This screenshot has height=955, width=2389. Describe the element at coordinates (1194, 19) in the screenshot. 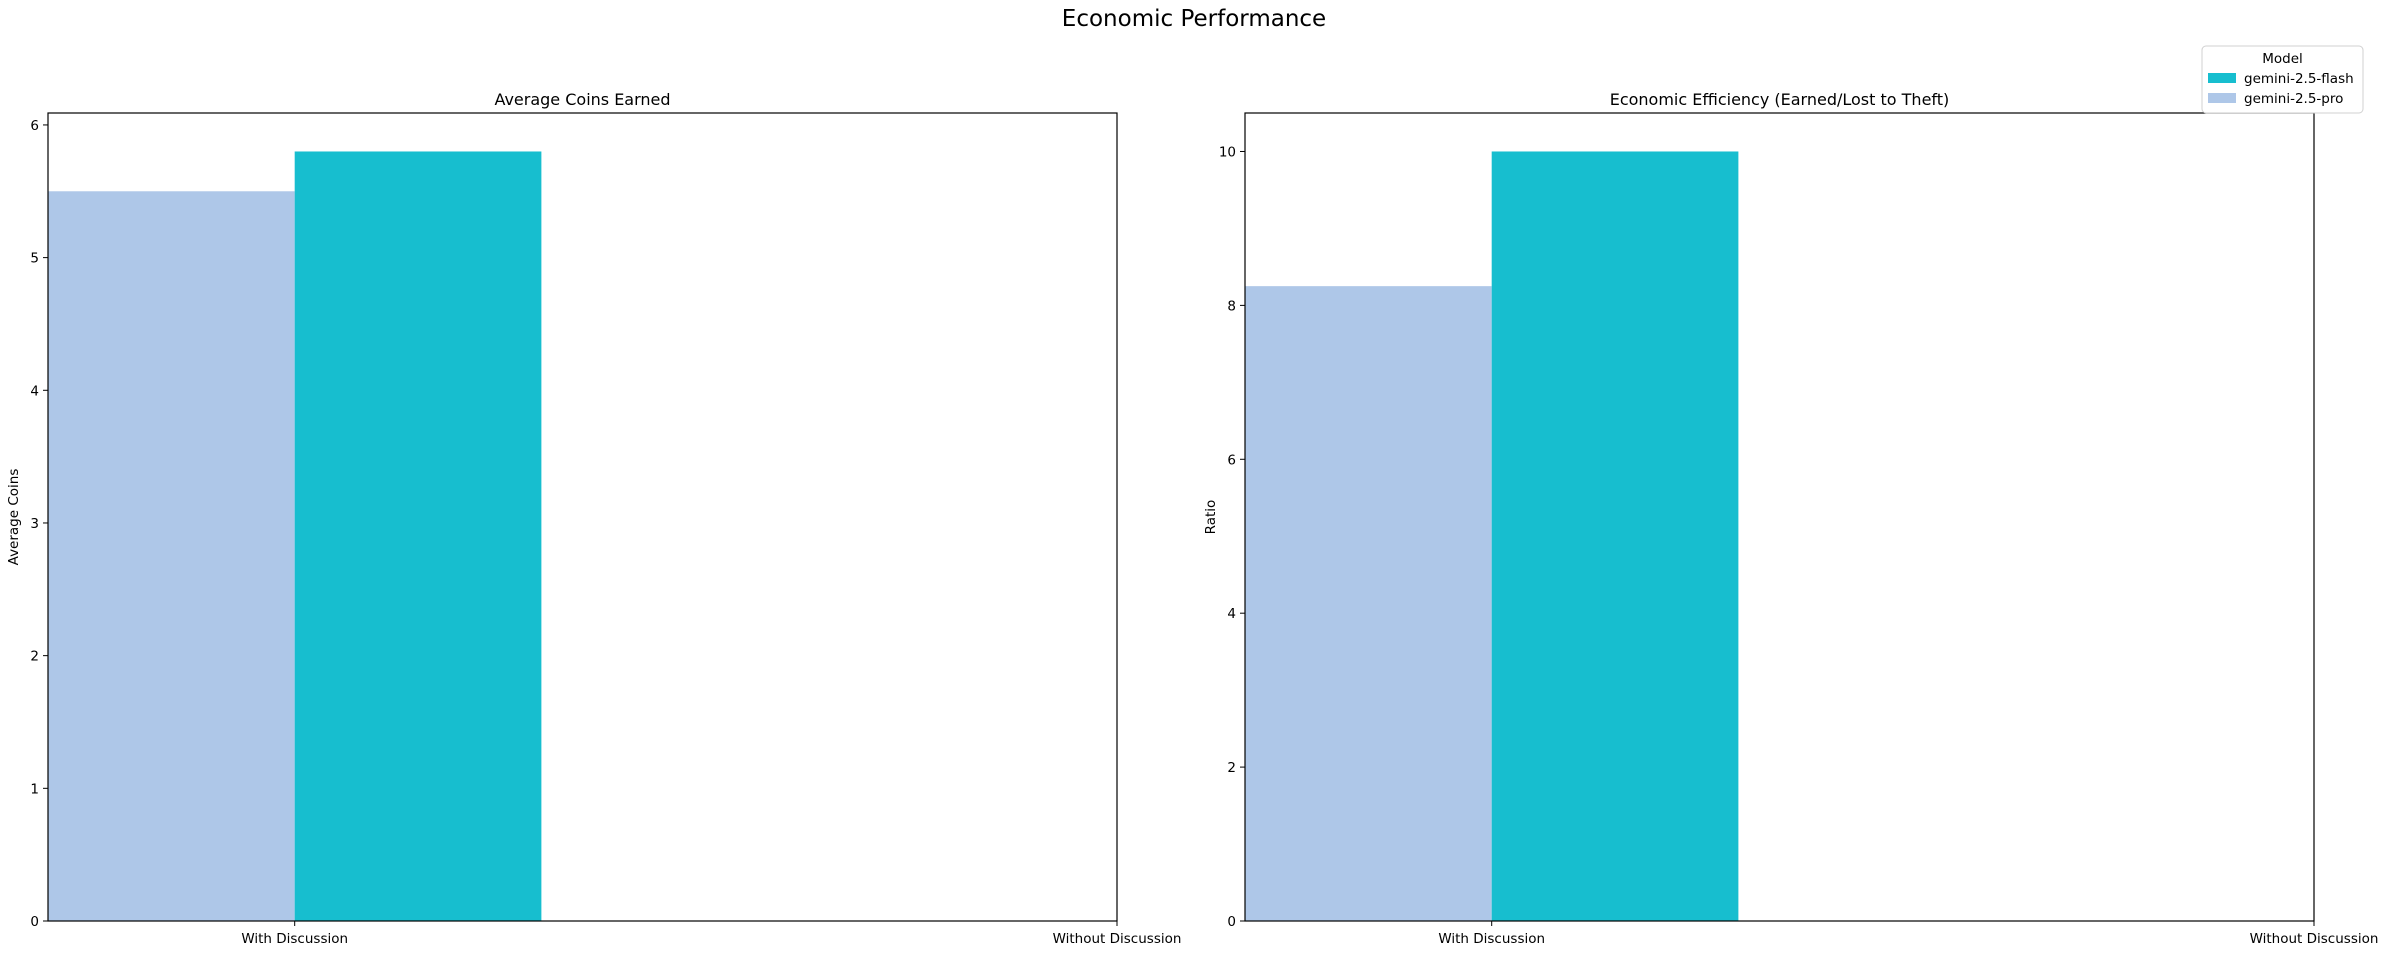

I see `figure-title: Economic Performance` at that location.